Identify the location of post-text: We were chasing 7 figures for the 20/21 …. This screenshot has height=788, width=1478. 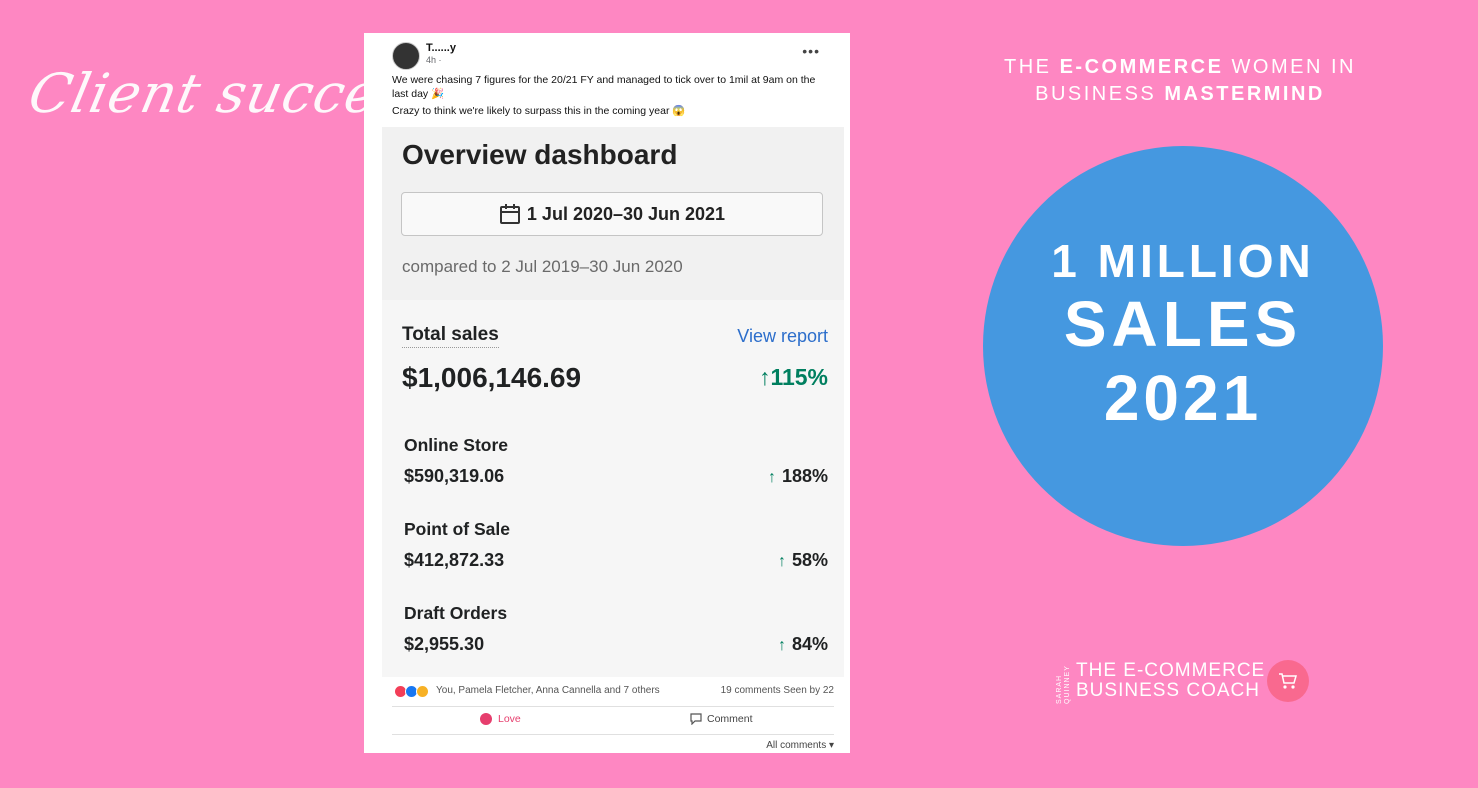
(604, 95).